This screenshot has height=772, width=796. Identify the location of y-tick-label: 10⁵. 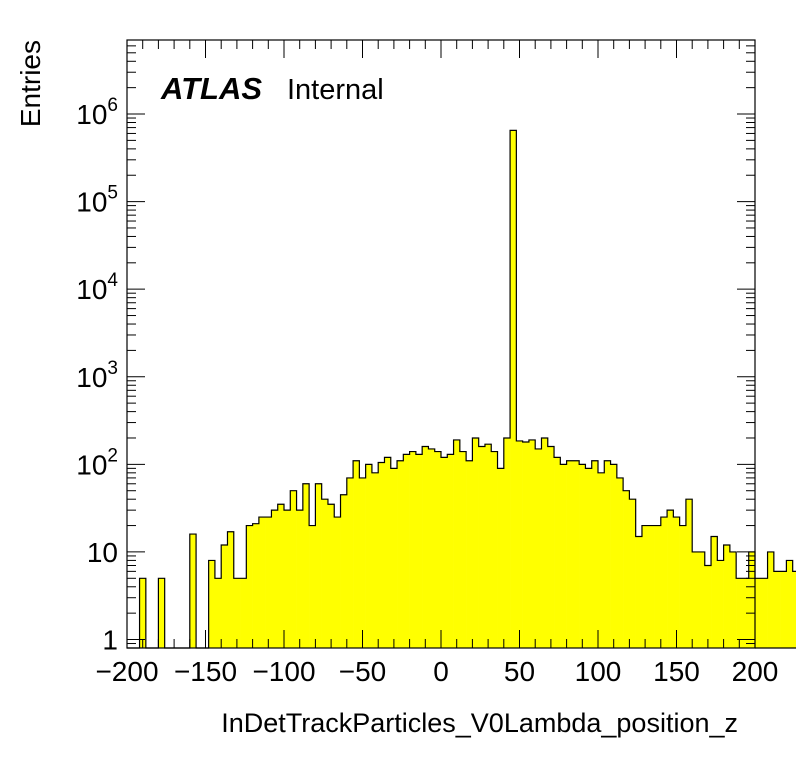
(97, 200).